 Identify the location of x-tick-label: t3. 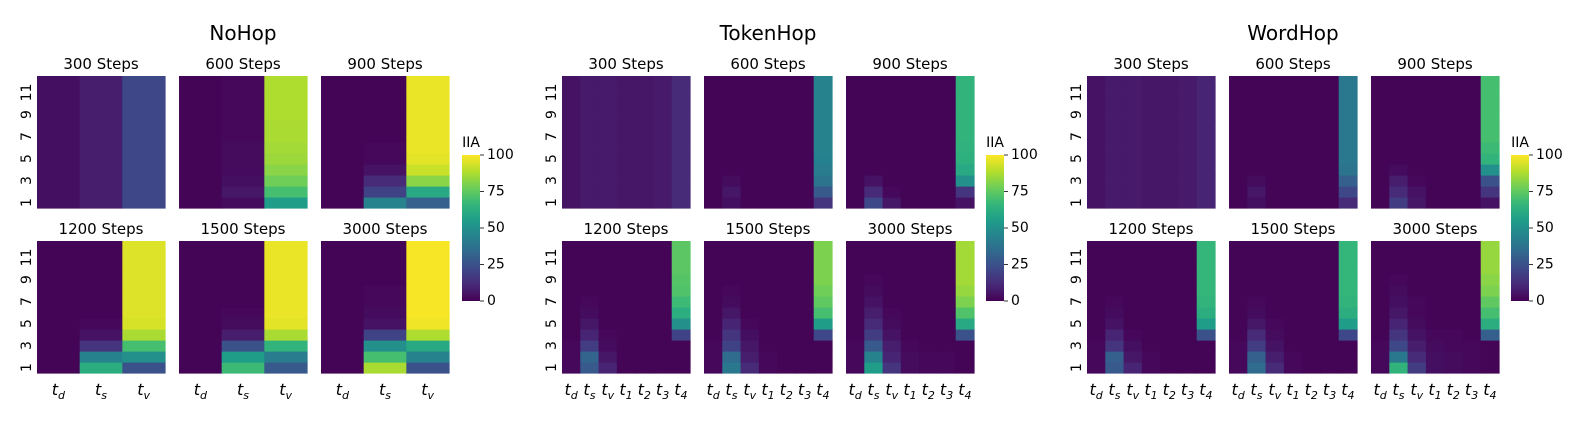
(1329, 391).